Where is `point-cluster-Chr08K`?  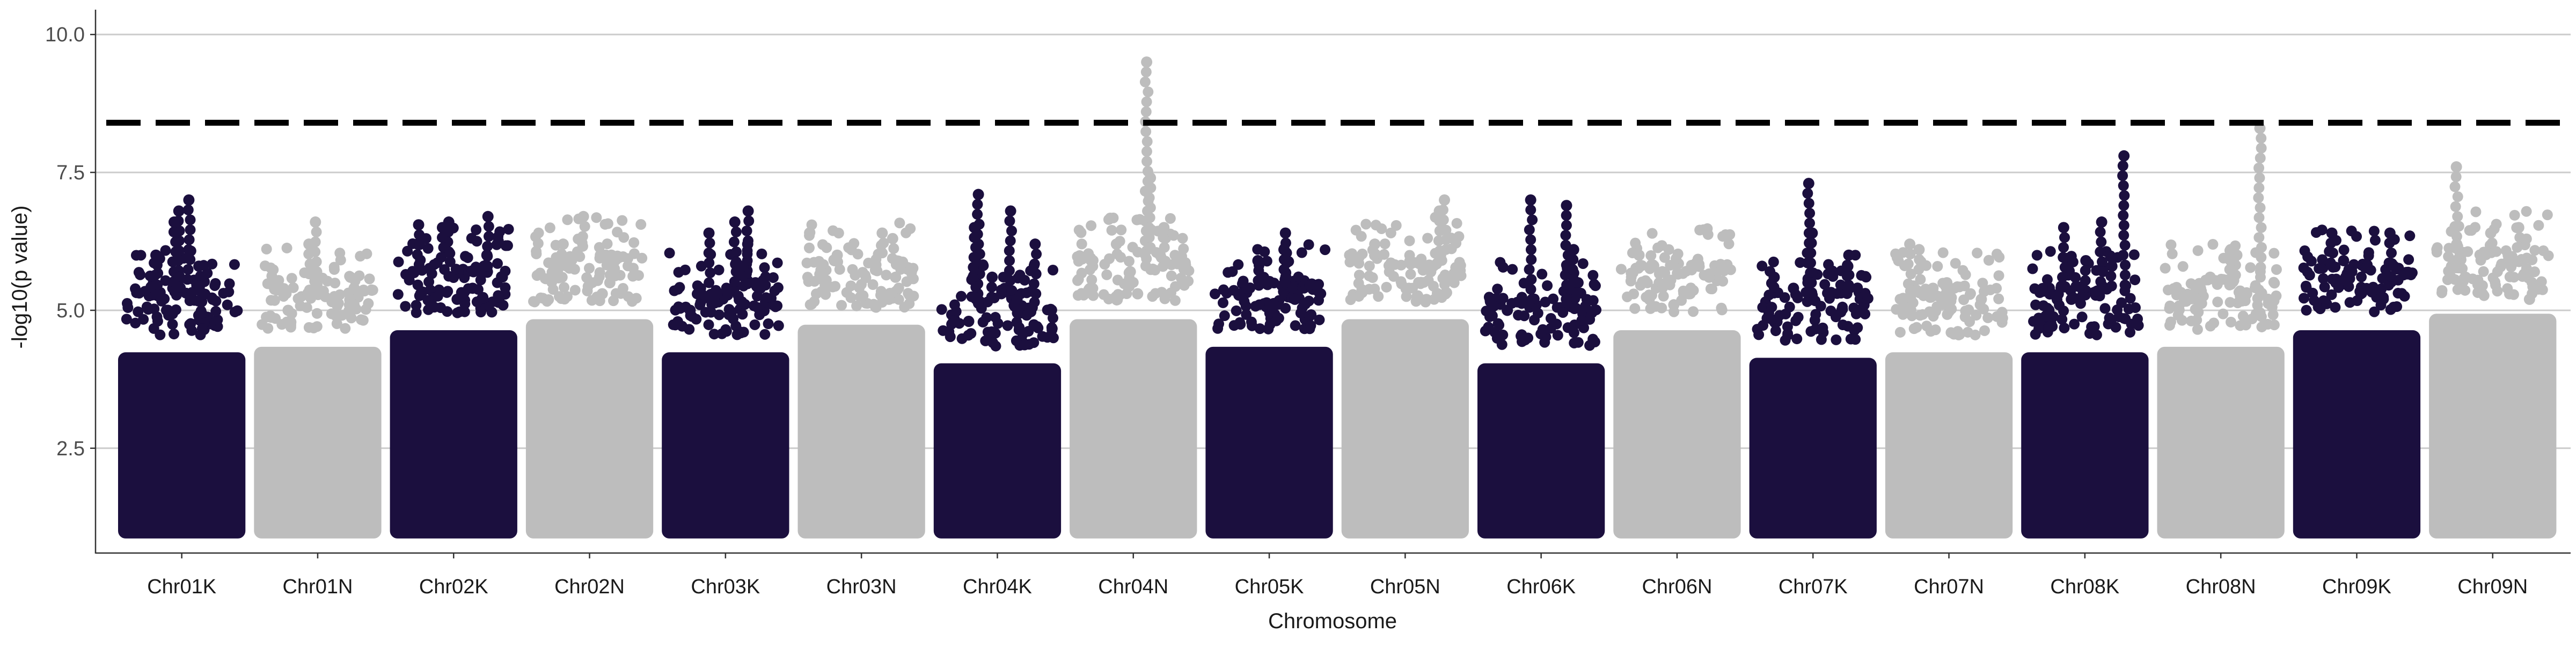 point-cluster-Chr08K is located at coordinates (2085, 445).